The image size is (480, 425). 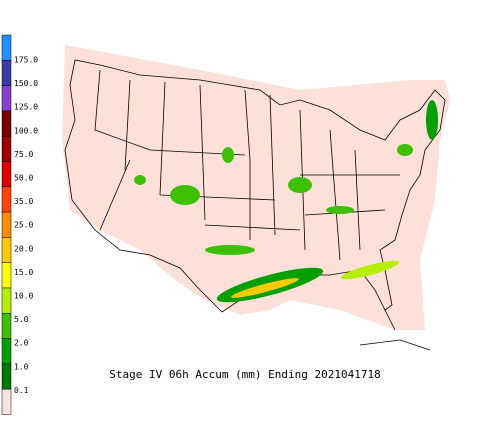 What do you see at coordinates (23, 248) in the screenshot?
I see `legend-label: 20.0` at bounding box center [23, 248].